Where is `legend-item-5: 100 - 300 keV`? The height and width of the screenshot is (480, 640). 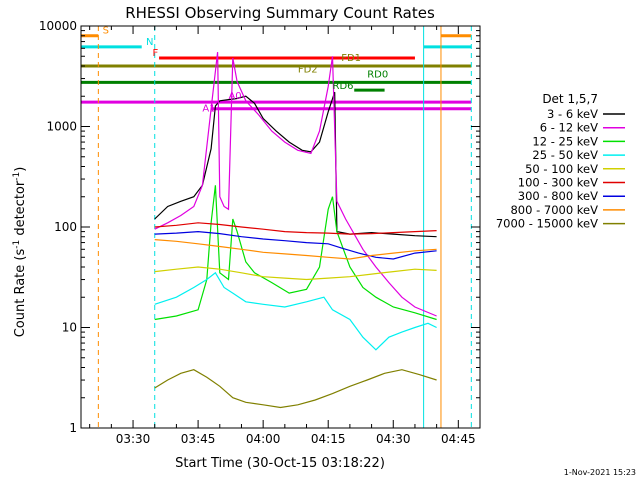 legend-item-5: 100 - 300 keV is located at coordinates (571, 183).